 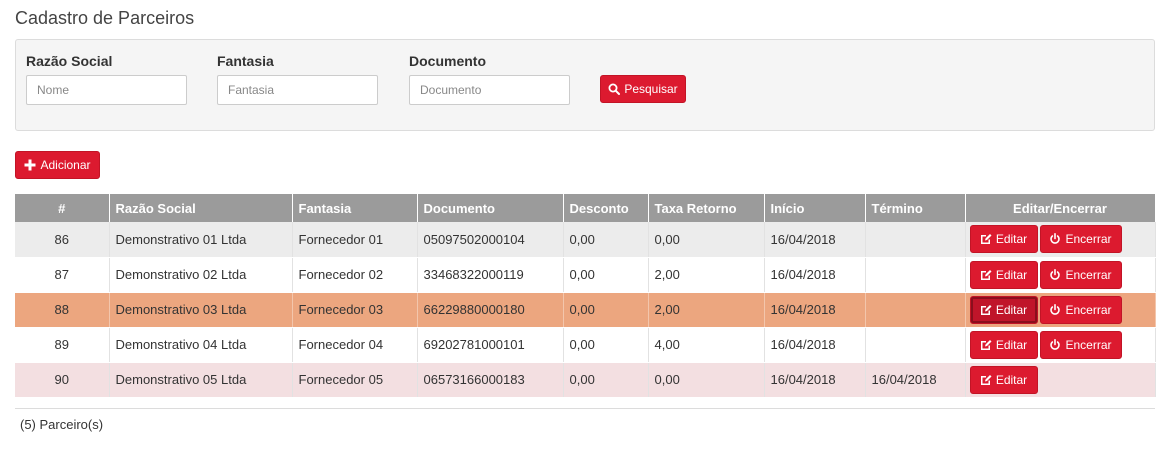 I want to click on cell-documento: 06573166000183, so click(x=490, y=380).